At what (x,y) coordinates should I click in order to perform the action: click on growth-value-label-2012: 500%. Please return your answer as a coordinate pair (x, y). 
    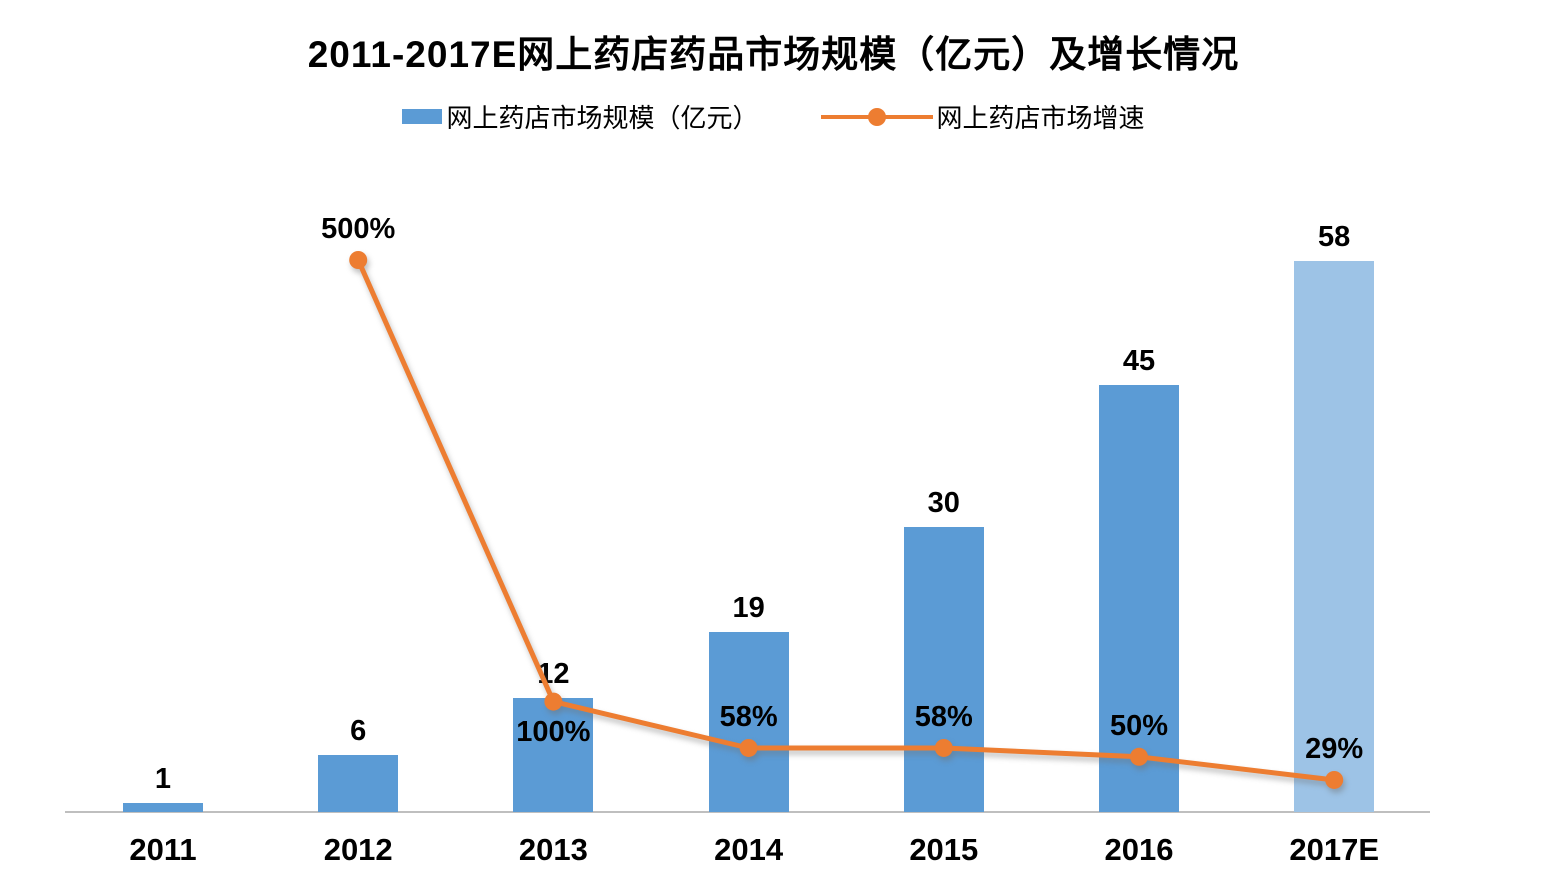
    Looking at the image, I should click on (358, 229).